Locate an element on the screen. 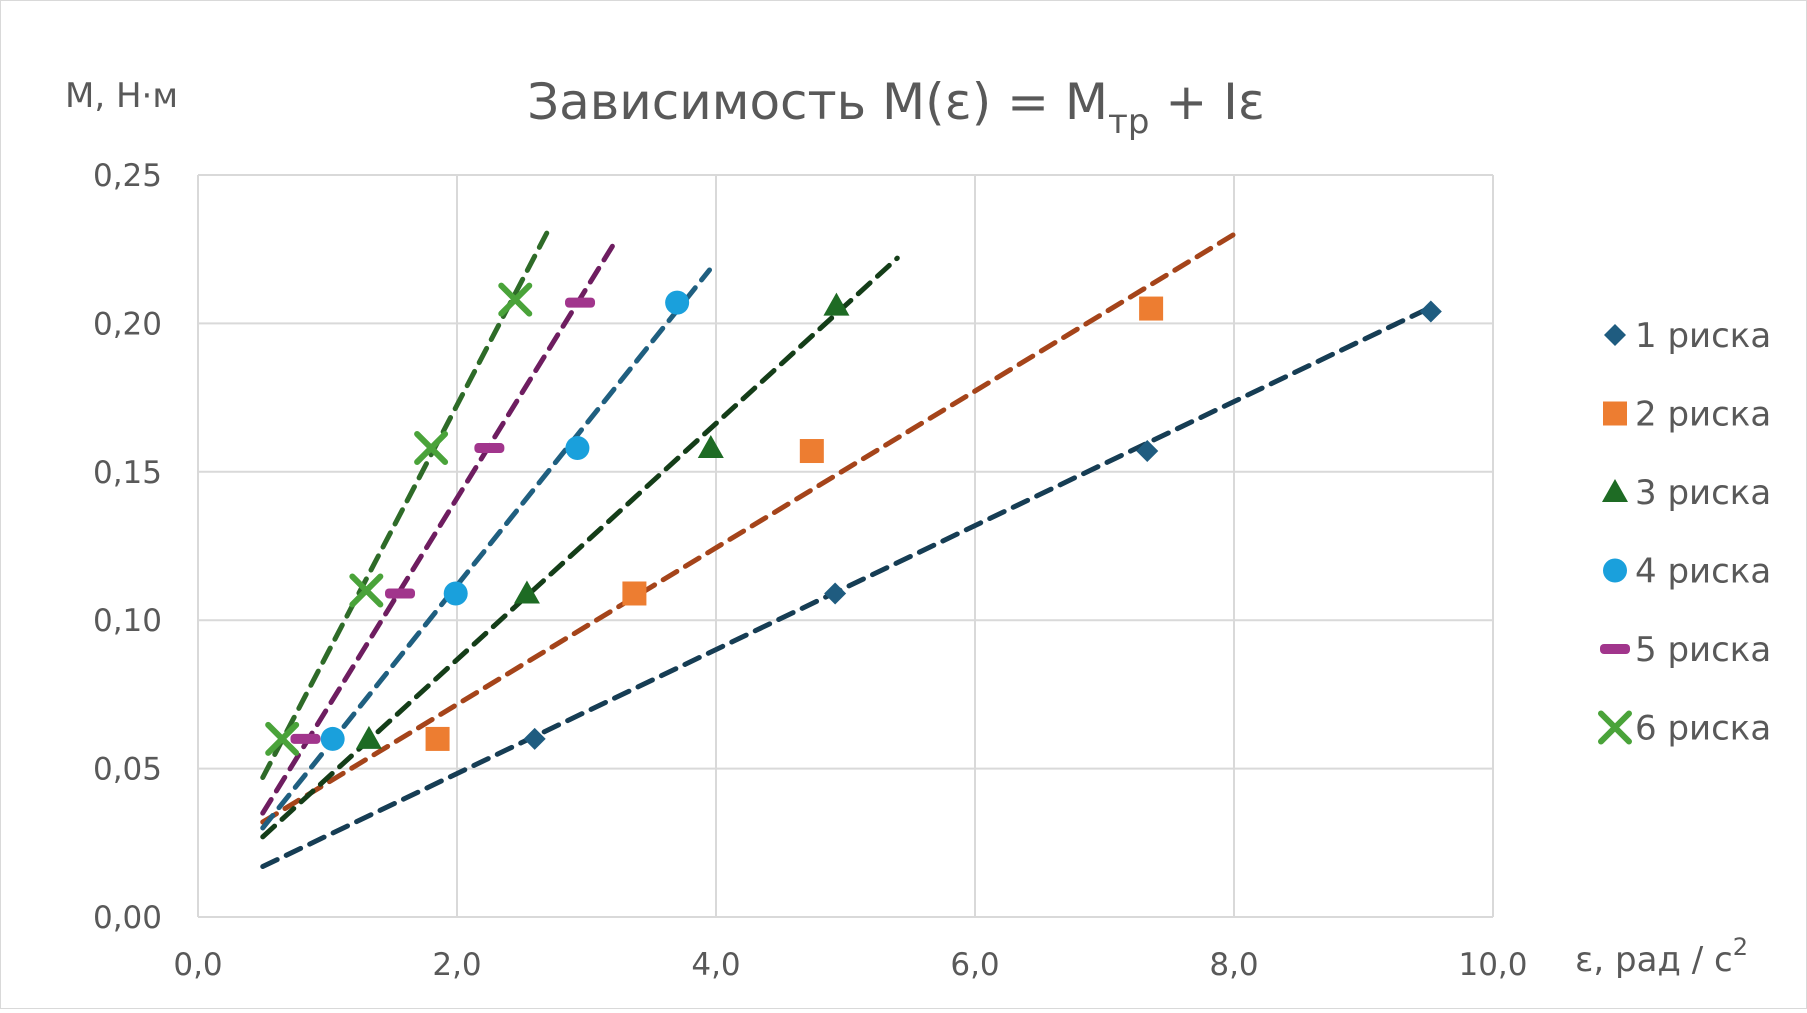  y-tick-label: 0,05 is located at coordinates (127, 770).